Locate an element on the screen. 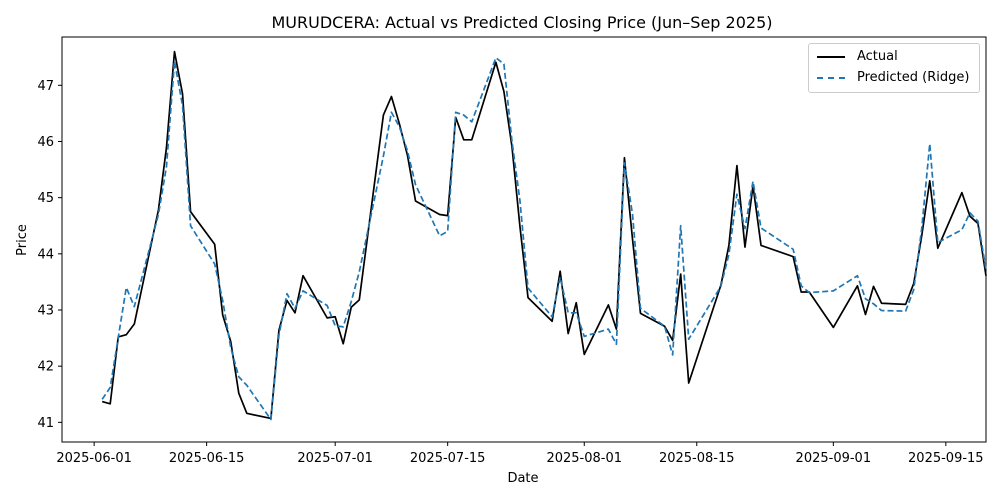  y-tick-label: 44 is located at coordinates (45, 254).